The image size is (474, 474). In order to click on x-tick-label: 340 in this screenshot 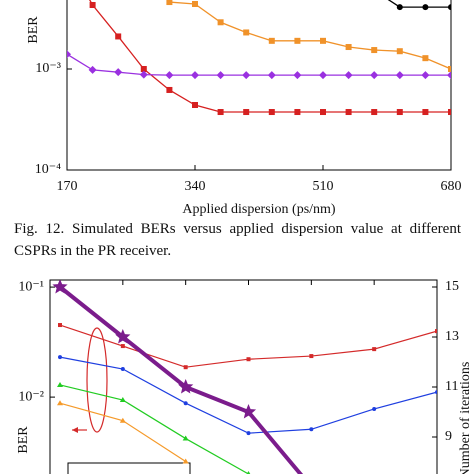, I will do `click(195, 186)`.